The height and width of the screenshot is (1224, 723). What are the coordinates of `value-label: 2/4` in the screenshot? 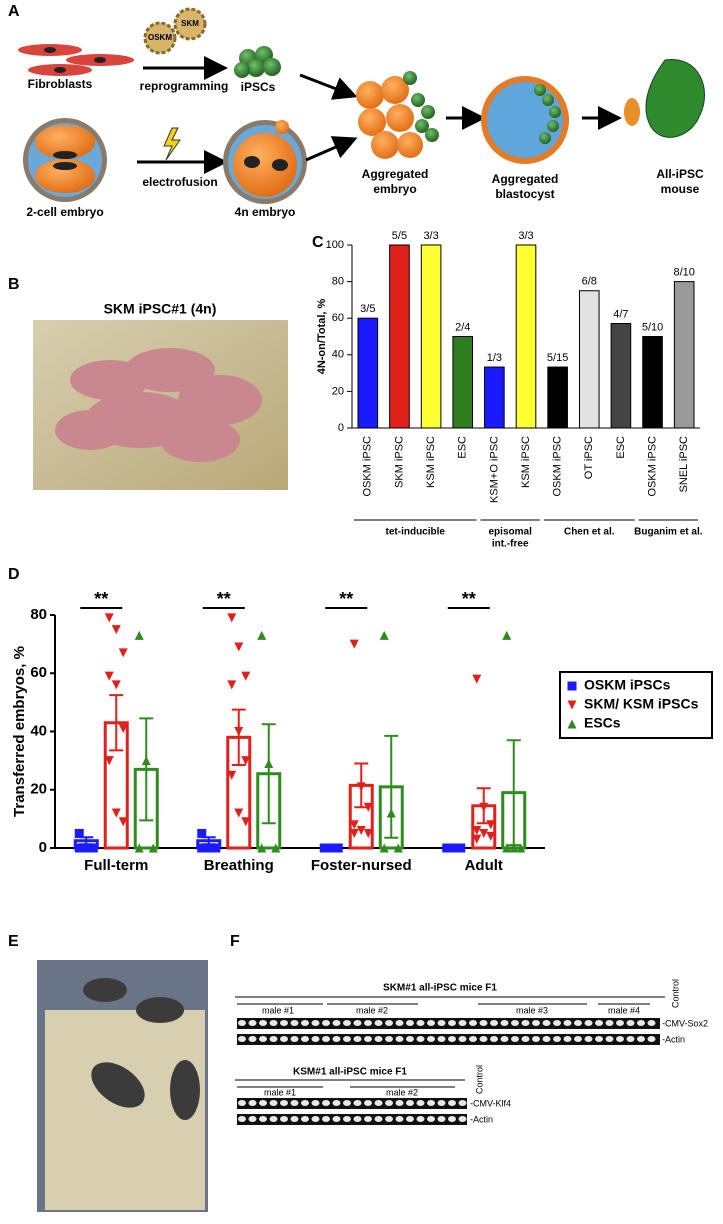 It's located at (462, 327).